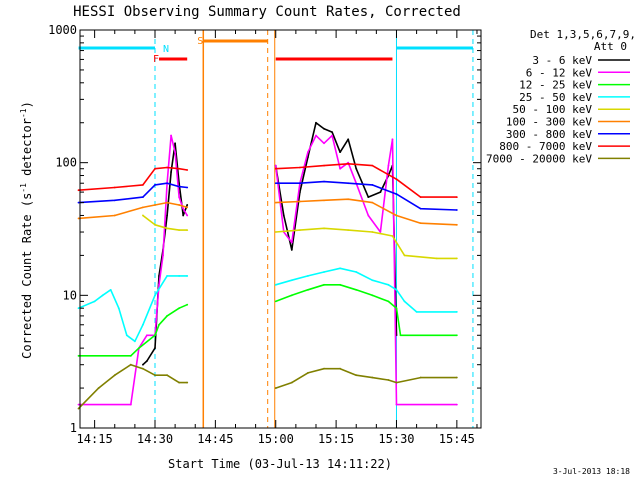 The height and width of the screenshot is (480, 640). What do you see at coordinates (95, 439) in the screenshot?
I see `x-tick-label: 14:15` at bounding box center [95, 439].